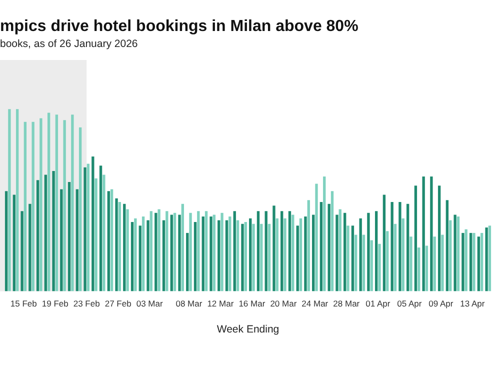 The image size is (496, 380). What do you see at coordinates (346, 303) in the screenshot?
I see `x-tick-label: 28 Mar` at bounding box center [346, 303].